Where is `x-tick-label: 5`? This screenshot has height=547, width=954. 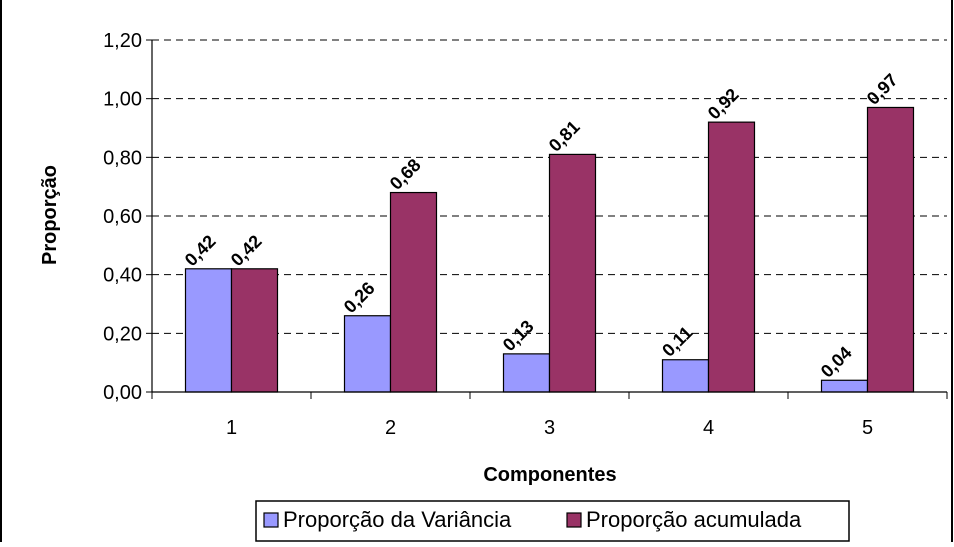 x-tick-label: 5 is located at coordinates (867, 428).